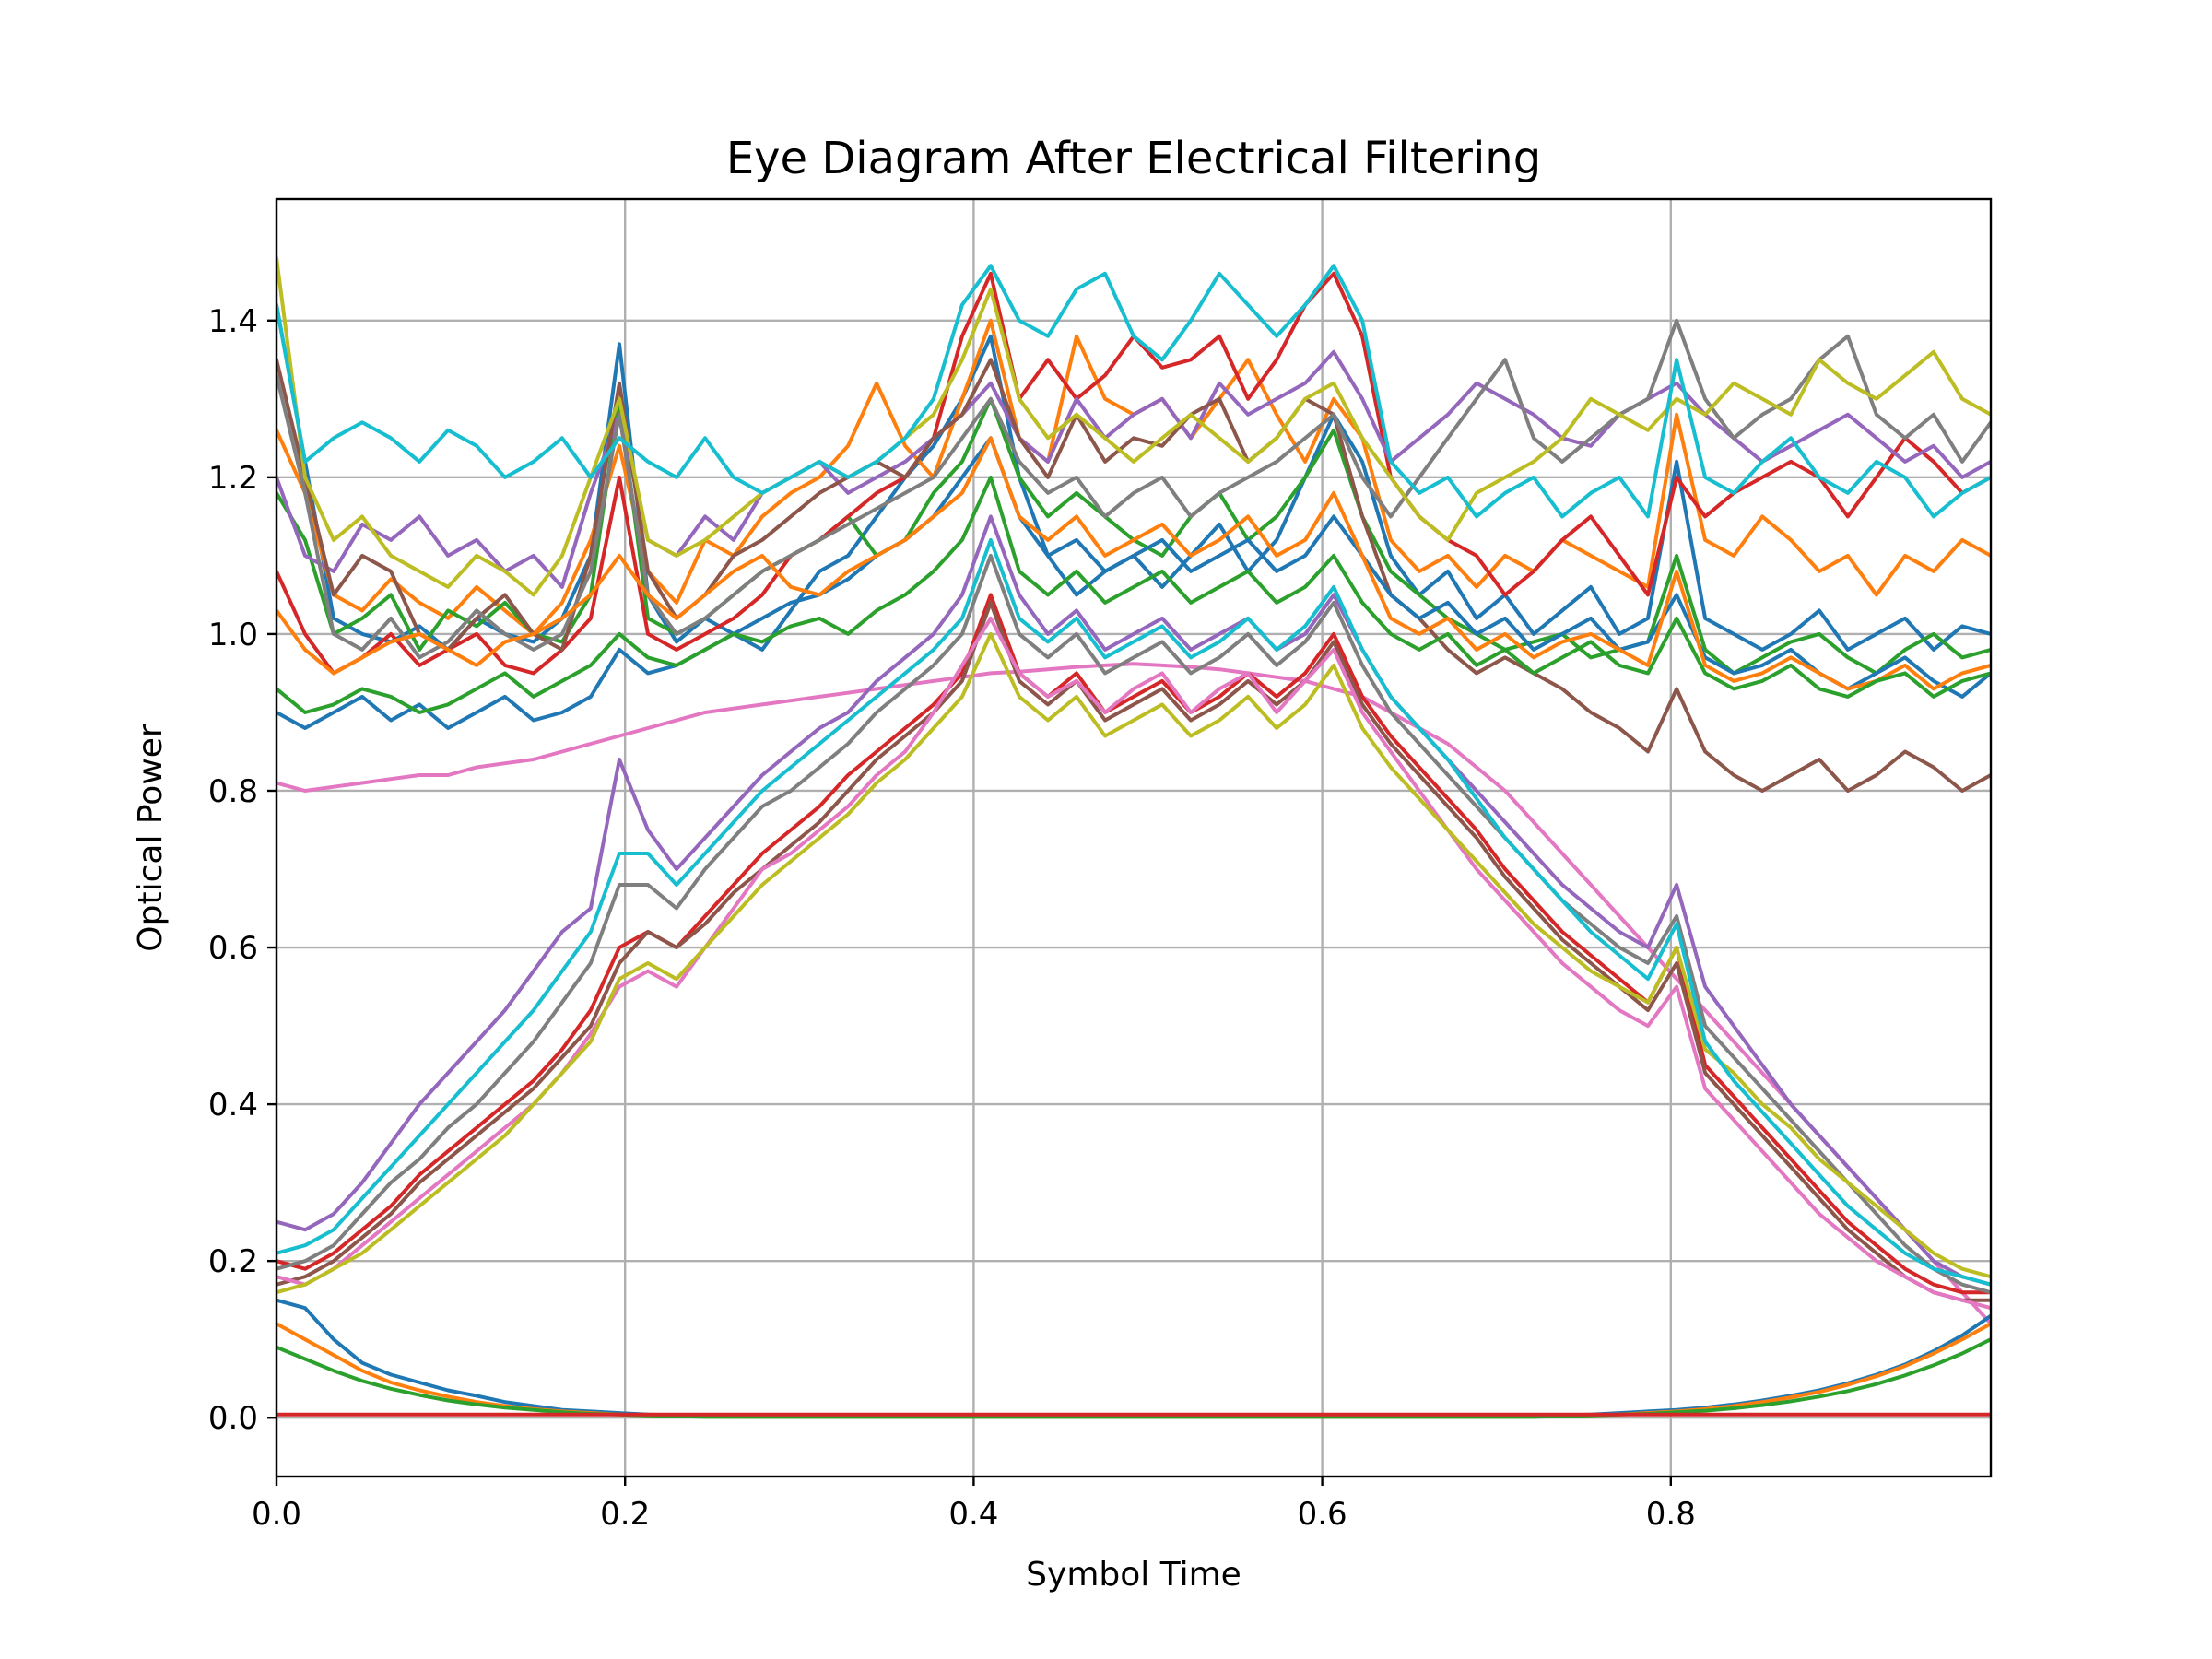 This screenshot has width=2212, height=1659. Describe the element at coordinates (233, 478) in the screenshot. I see `y-tick-label: 1.2` at that location.